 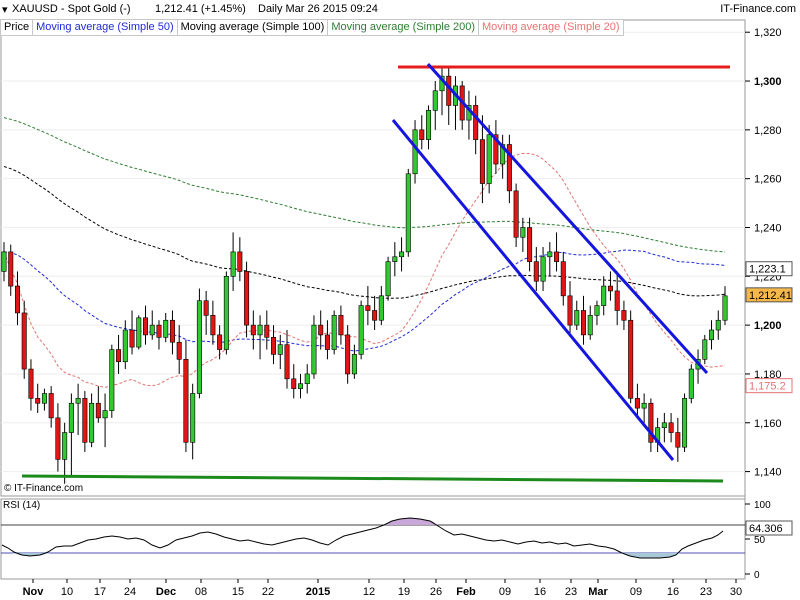 What do you see at coordinates (768, 33) in the screenshot?
I see `y-tick-label: 1,320` at bounding box center [768, 33].